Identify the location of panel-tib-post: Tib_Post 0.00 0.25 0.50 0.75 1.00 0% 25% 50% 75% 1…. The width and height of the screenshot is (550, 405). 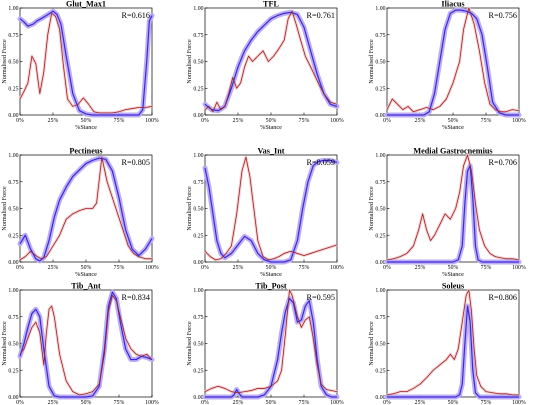
(265, 343).